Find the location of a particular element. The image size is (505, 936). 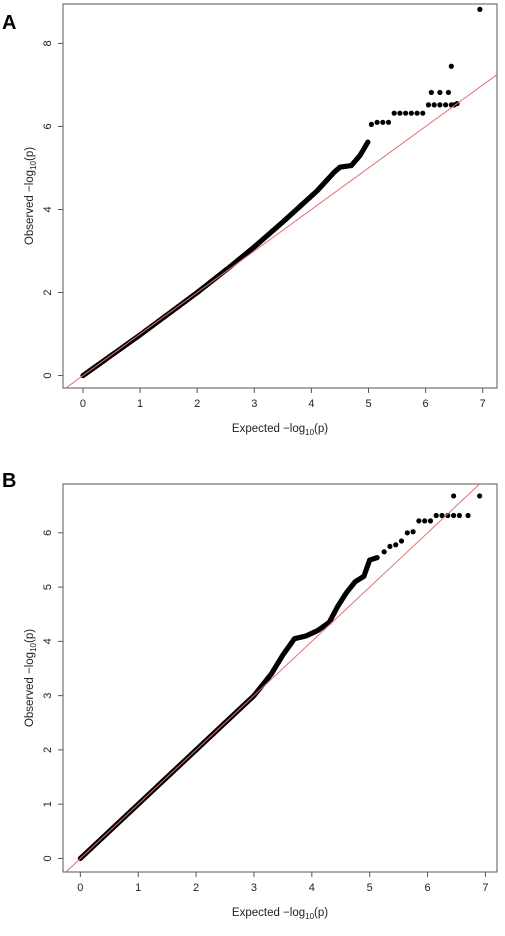

y-tick-label: 1 is located at coordinates (48, 804).